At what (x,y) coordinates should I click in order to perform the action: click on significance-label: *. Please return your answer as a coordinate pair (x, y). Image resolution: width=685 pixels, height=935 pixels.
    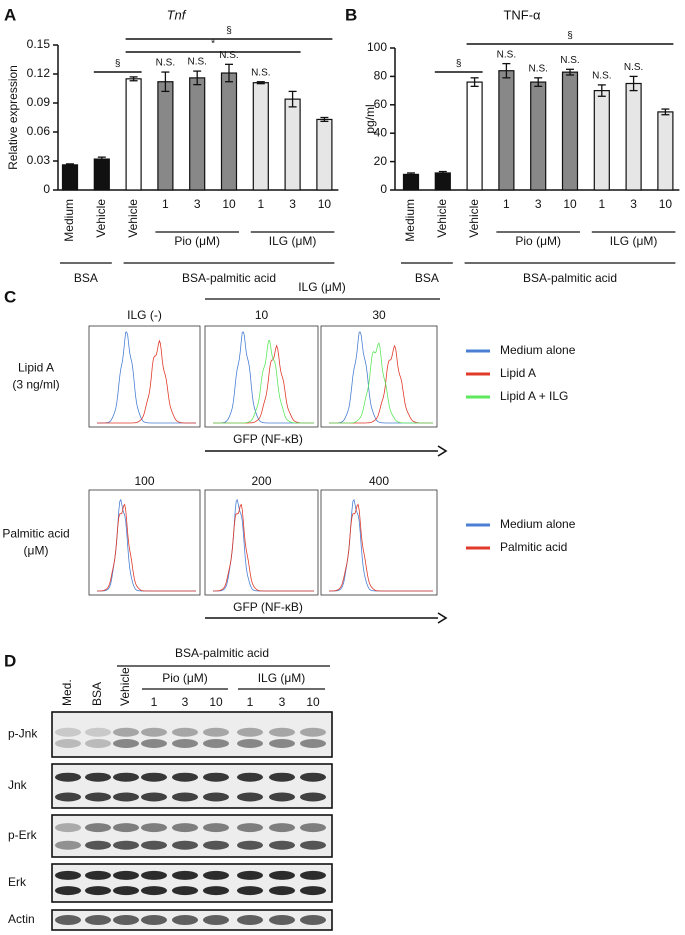
    Looking at the image, I should click on (213, 44).